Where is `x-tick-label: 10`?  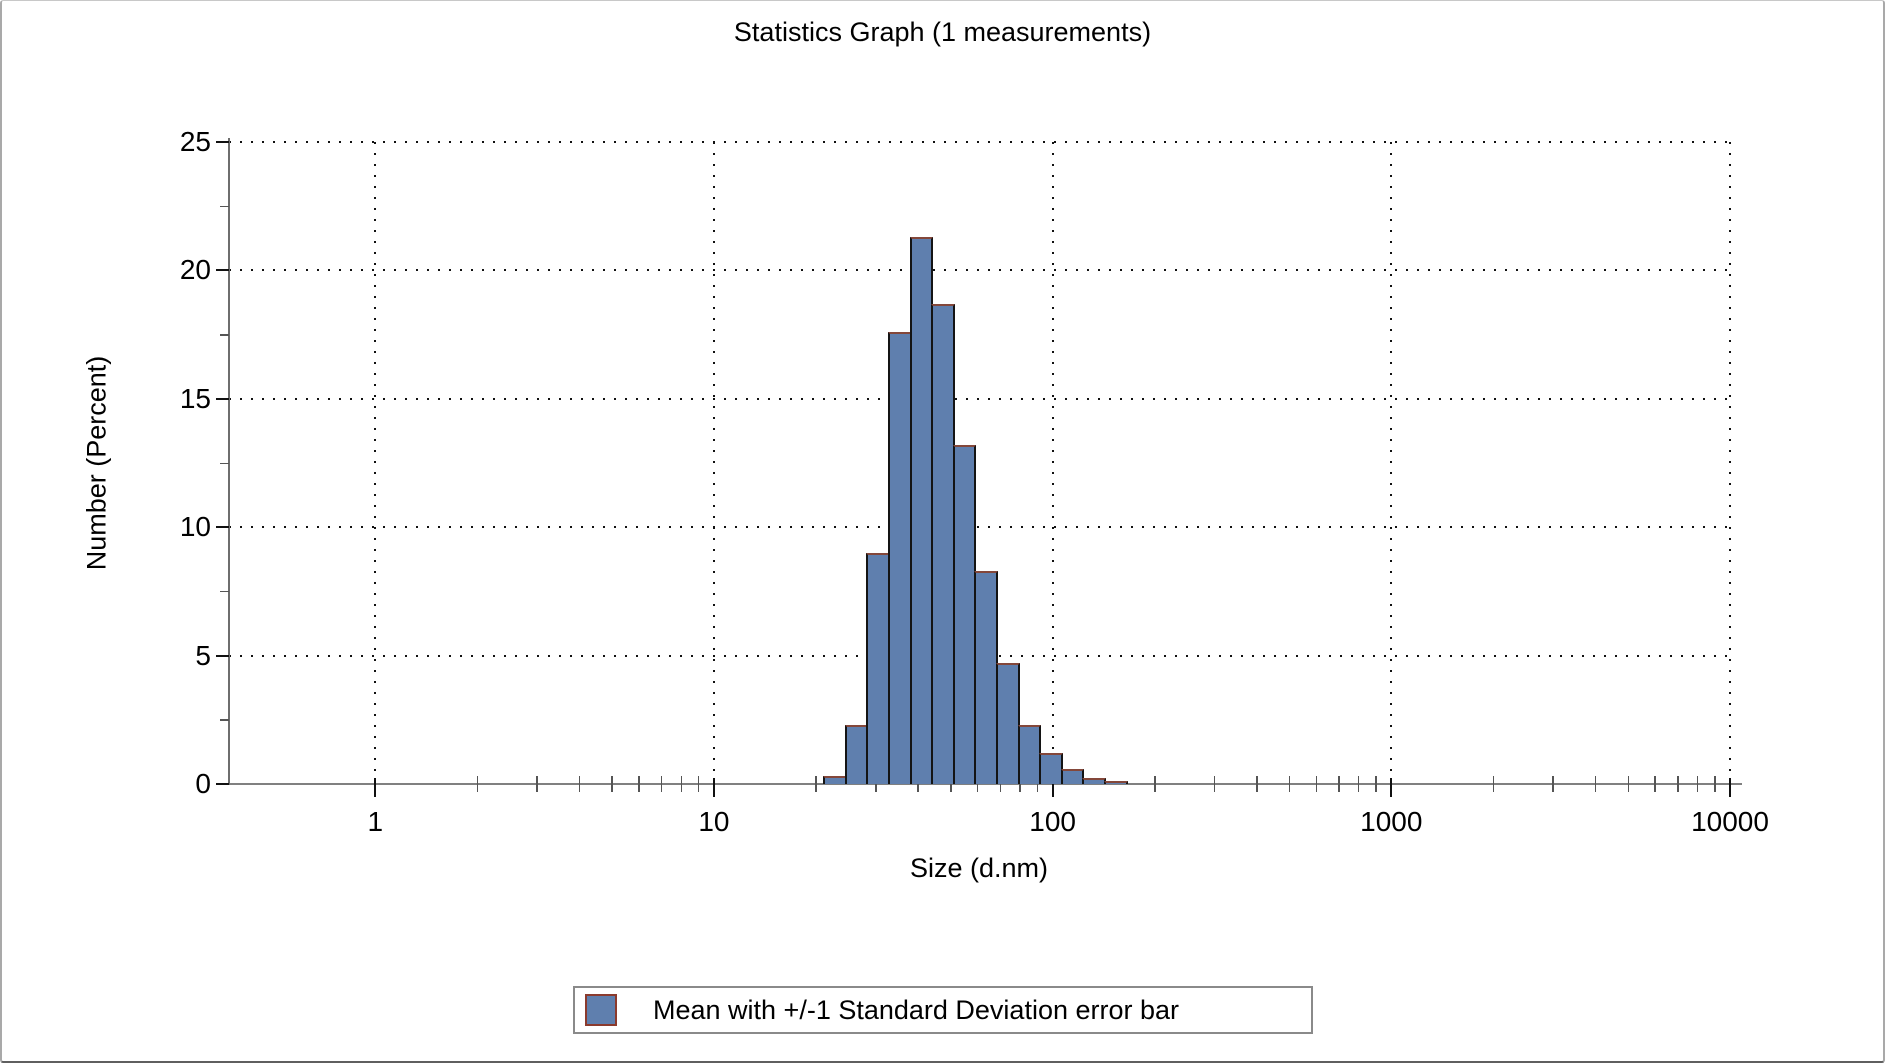 x-tick-label: 10 is located at coordinates (714, 821).